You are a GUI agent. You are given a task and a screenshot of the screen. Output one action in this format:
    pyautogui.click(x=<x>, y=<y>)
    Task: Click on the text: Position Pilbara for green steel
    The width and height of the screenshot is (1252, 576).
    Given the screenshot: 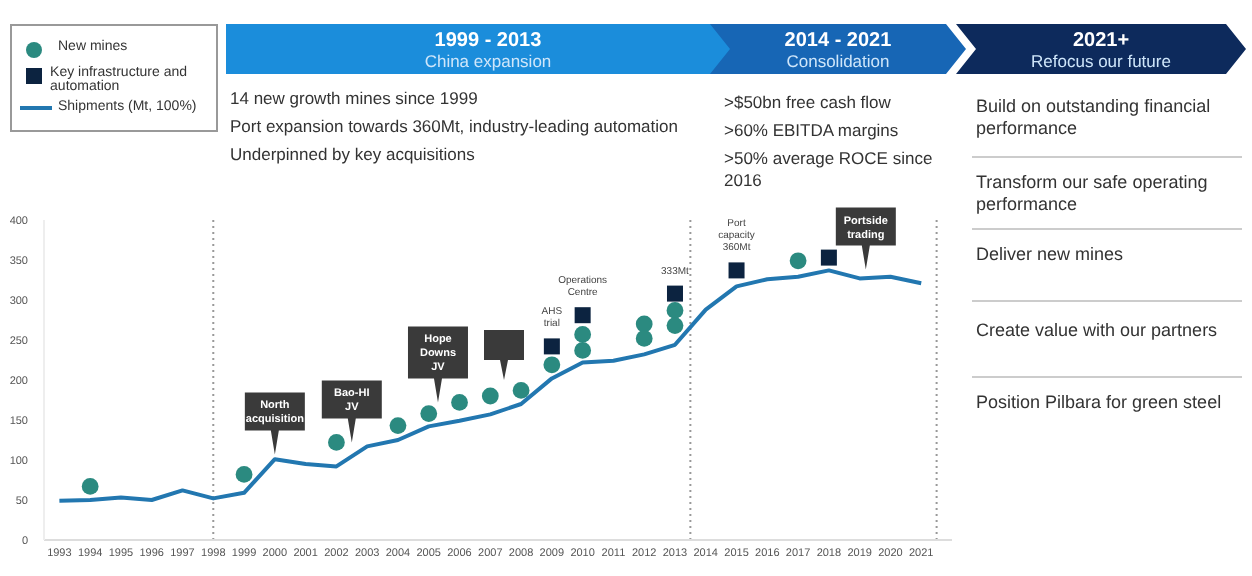 What is the action you would take?
    pyautogui.click(x=1100, y=403)
    